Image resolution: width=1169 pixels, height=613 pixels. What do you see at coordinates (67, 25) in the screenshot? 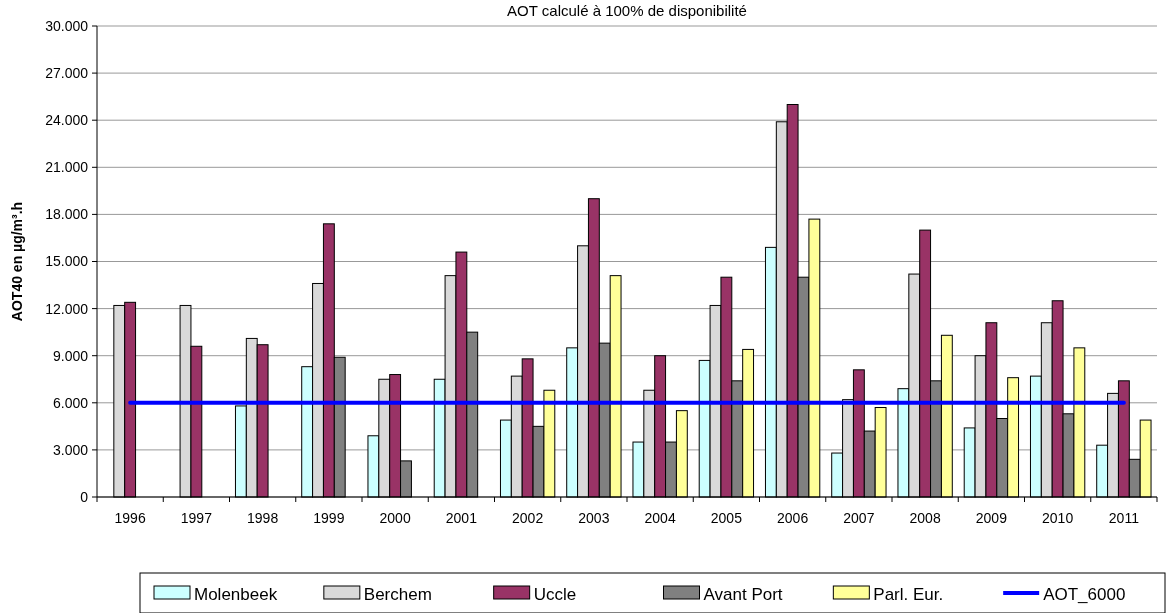
I see `y-tick-label: 30.000` at bounding box center [67, 25].